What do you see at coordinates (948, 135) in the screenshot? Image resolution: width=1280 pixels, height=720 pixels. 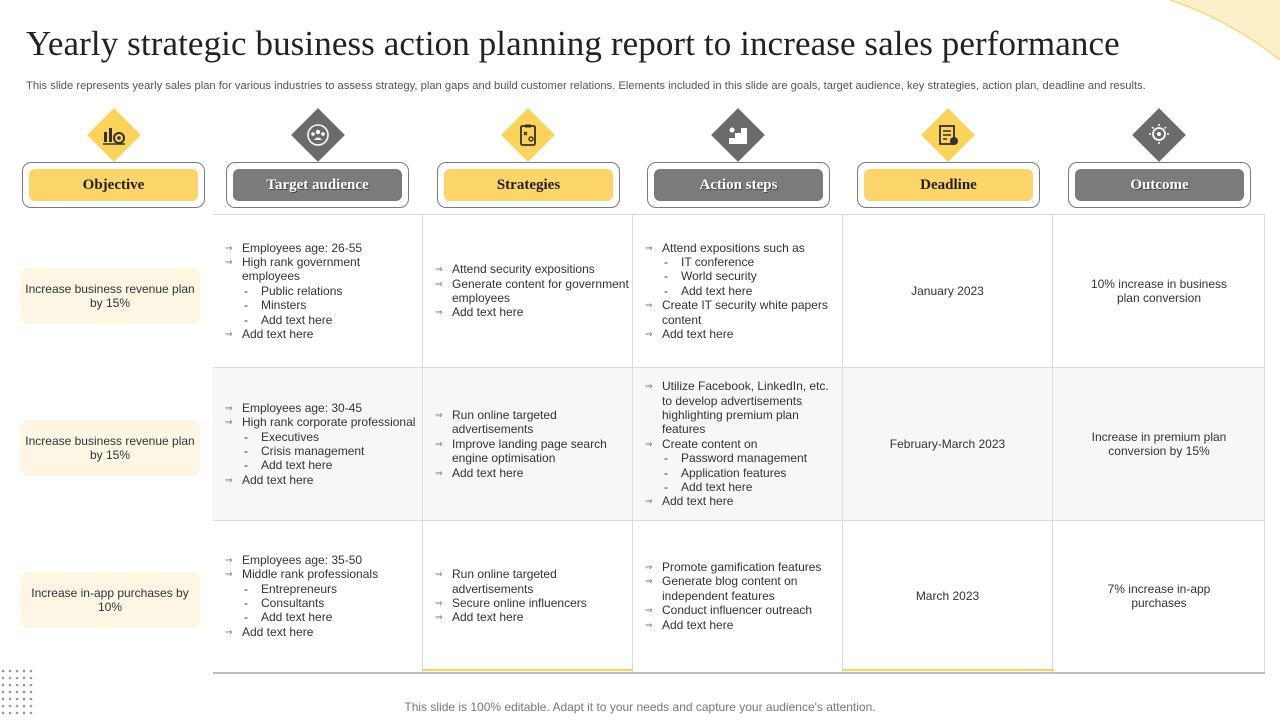 I see `calendar-deadline-icon` at bounding box center [948, 135].